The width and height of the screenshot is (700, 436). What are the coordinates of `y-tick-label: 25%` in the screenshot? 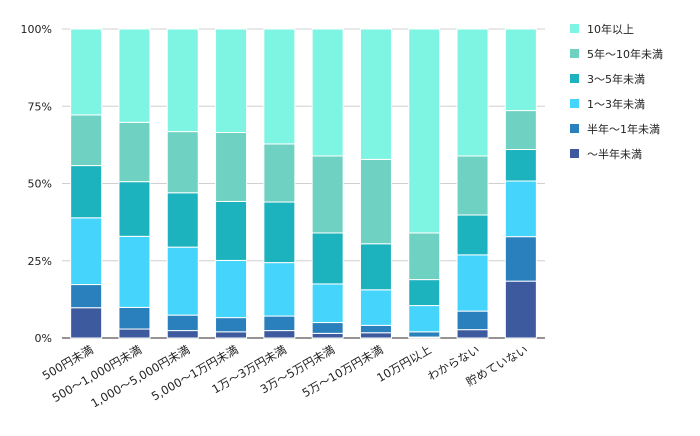 It's located at (40, 261).